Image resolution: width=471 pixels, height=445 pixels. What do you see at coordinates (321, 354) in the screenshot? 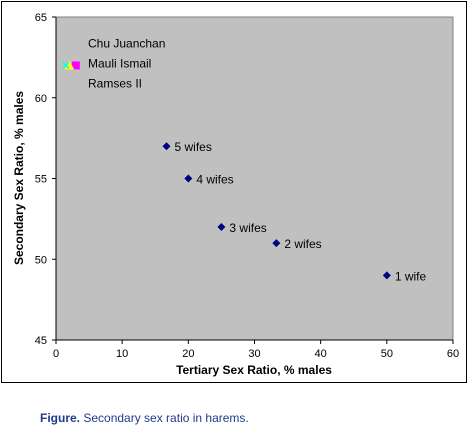
I see `x-tick-label: 40` at bounding box center [321, 354].